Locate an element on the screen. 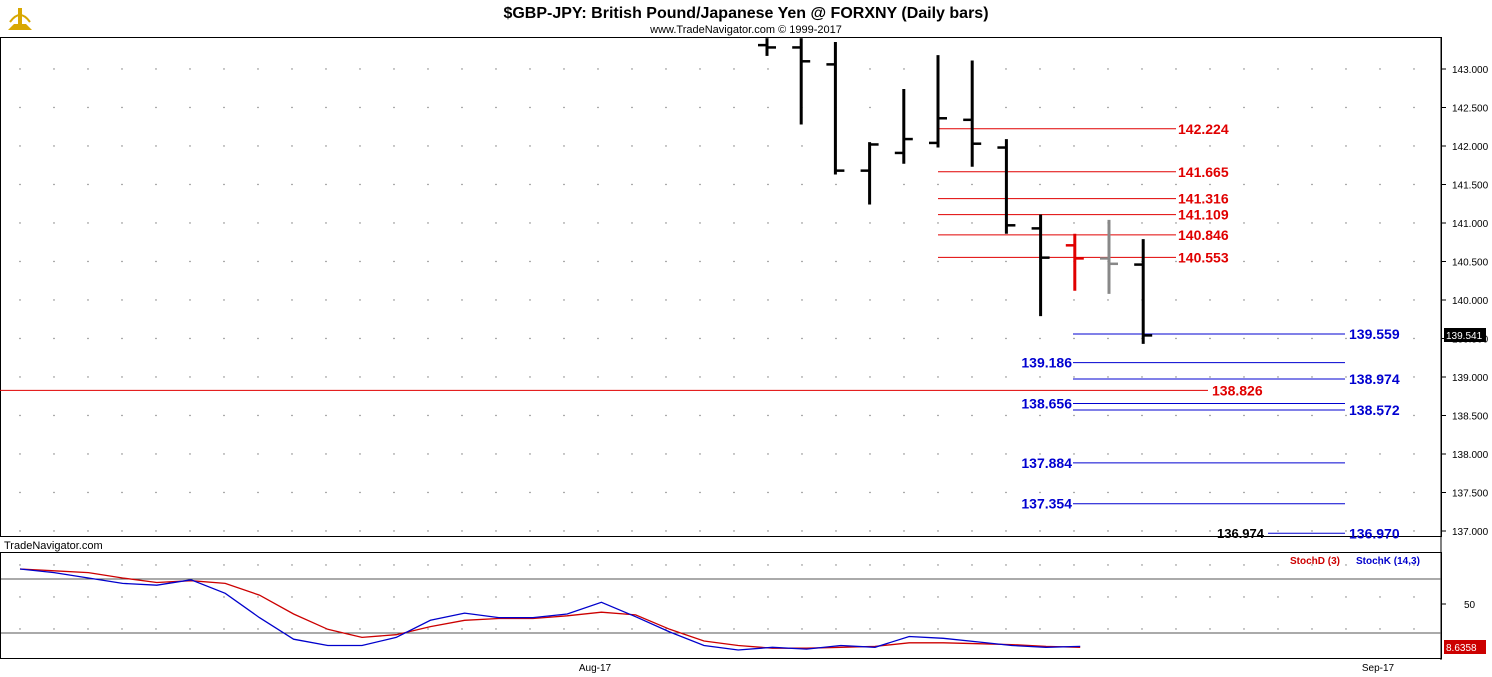 The width and height of the screenshot is (1492, 677). red-level-label: 140.553 is located at coordinates (1203, 257).